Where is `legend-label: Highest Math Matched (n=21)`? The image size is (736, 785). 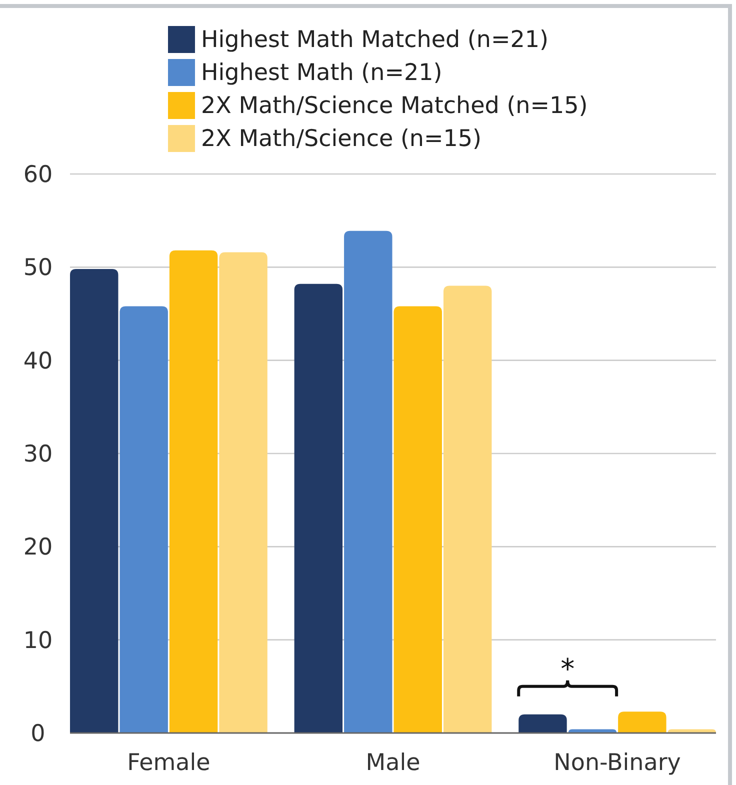
legend-label: Highest Math Matched (n=21) is located at coordinates (374, 40).